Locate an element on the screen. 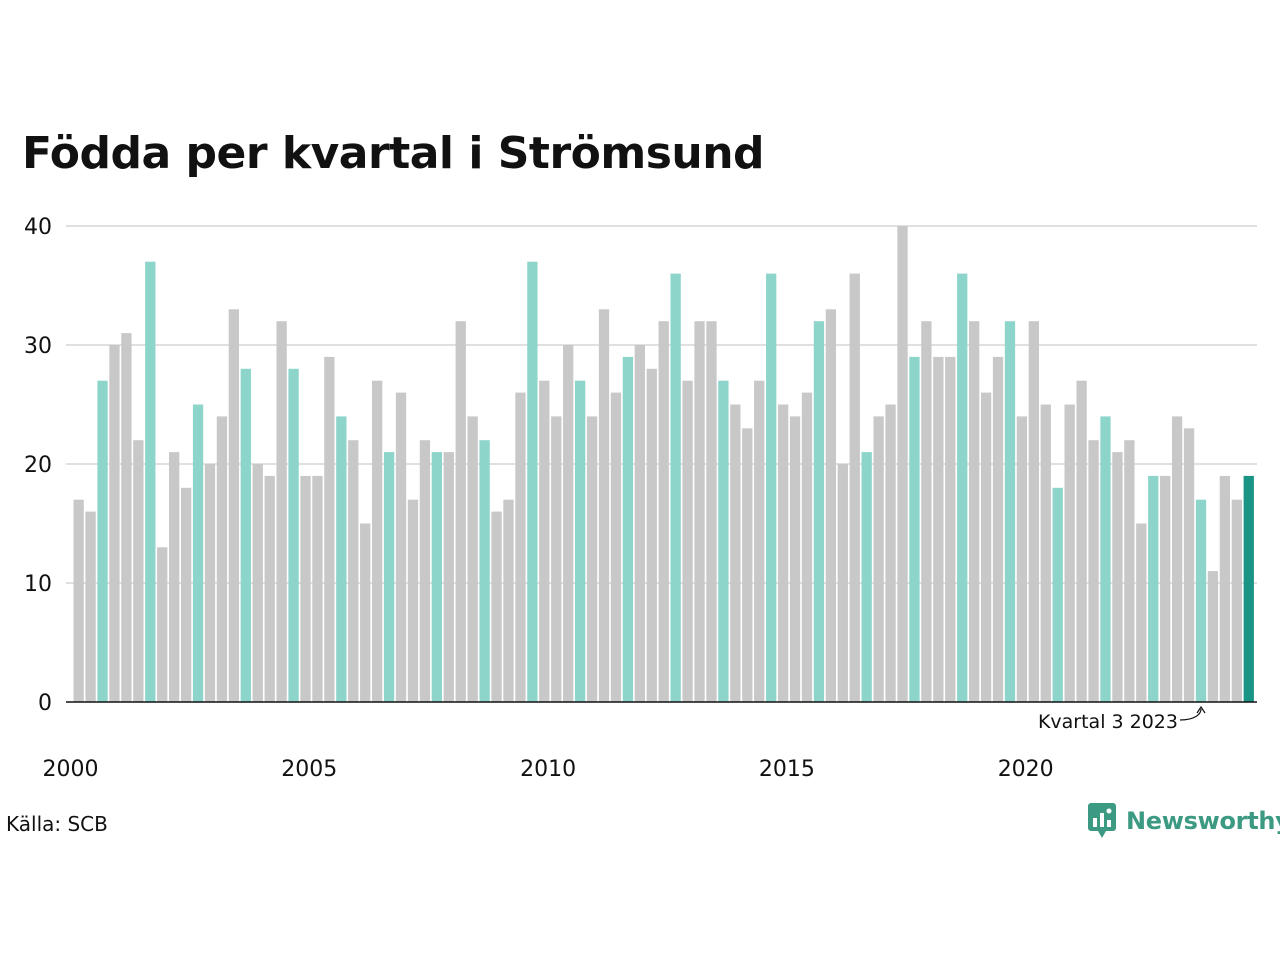  bar-2014-k3 is located at coordinates (771, 487).